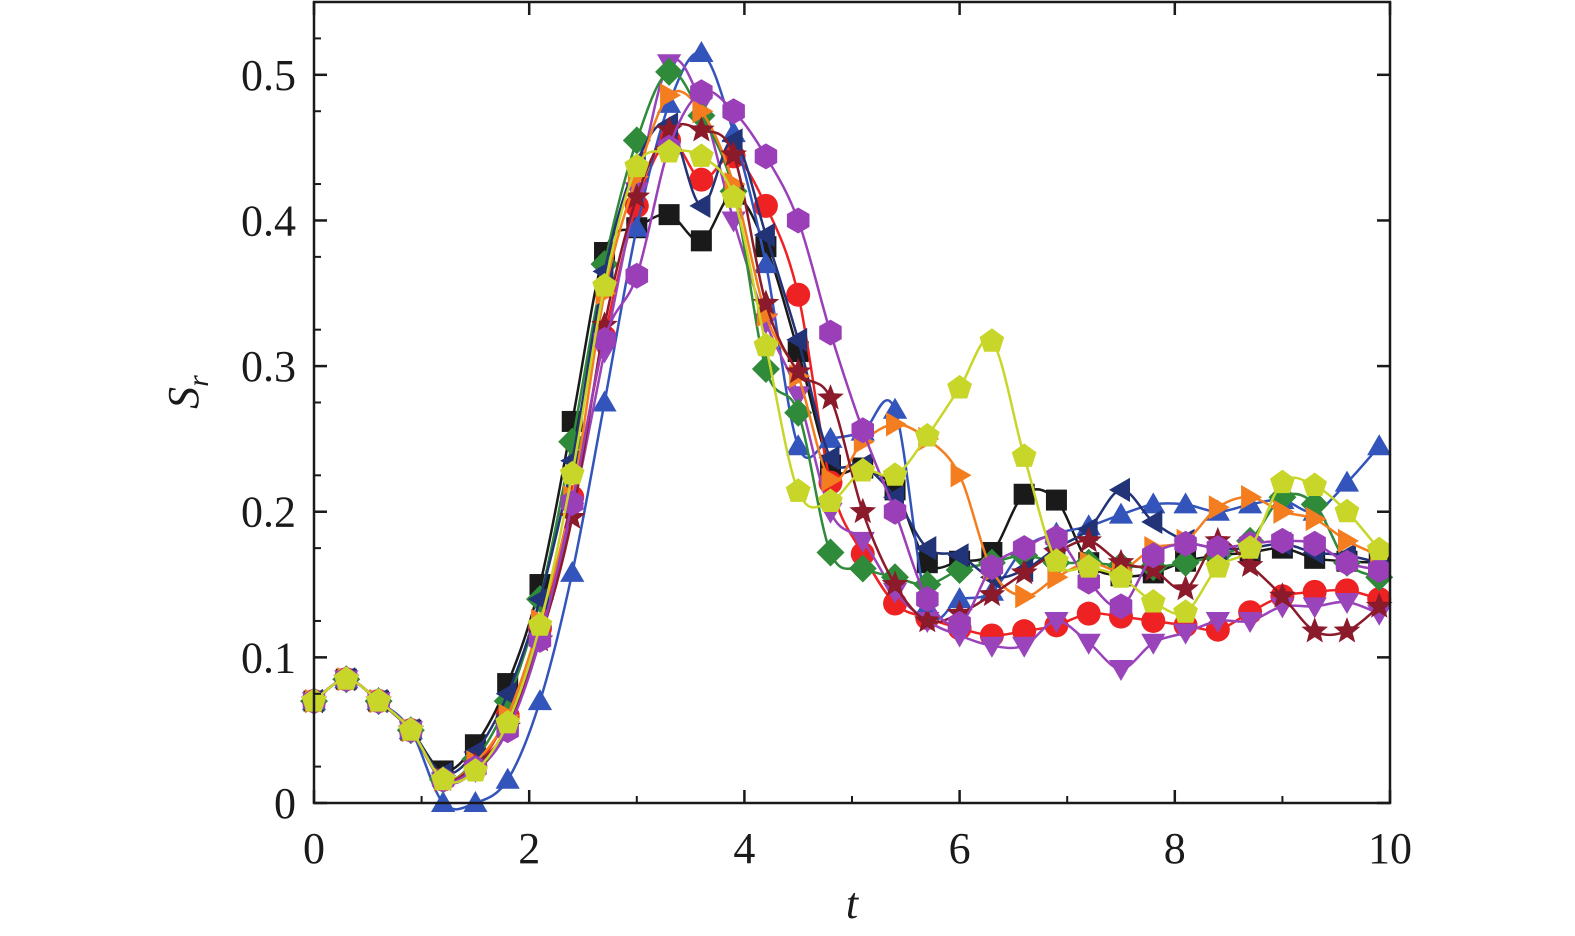 This screenshot has width=1575, height=936. Describe the element at coordinates (314, 848) in the screenshot. I see `x-tick-label: 0` at that location.